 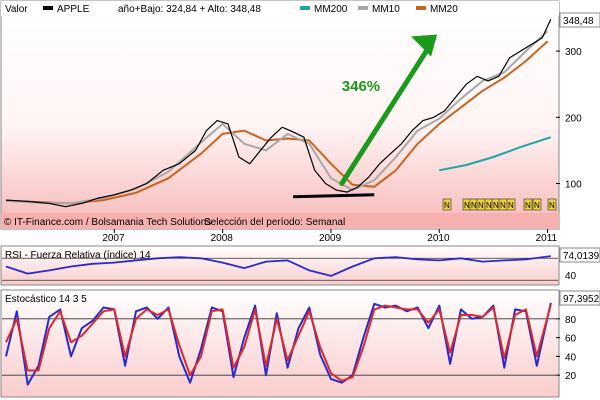 I want to click on legend-swatch-mm200, so click(x=305, y=8).